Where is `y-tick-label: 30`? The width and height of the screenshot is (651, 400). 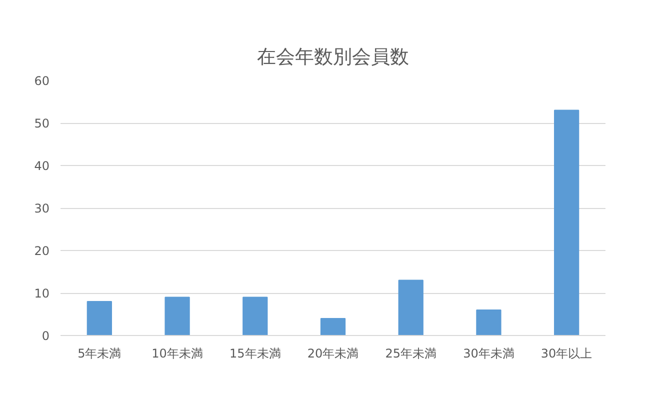 y-tick-label: 30 is located at coordinates (42, 209).